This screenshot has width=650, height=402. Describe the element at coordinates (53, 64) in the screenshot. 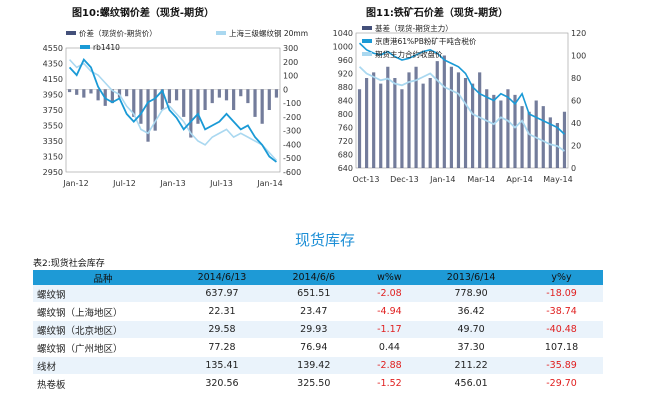

I see `y-left-tick-label: 4350` at that location.